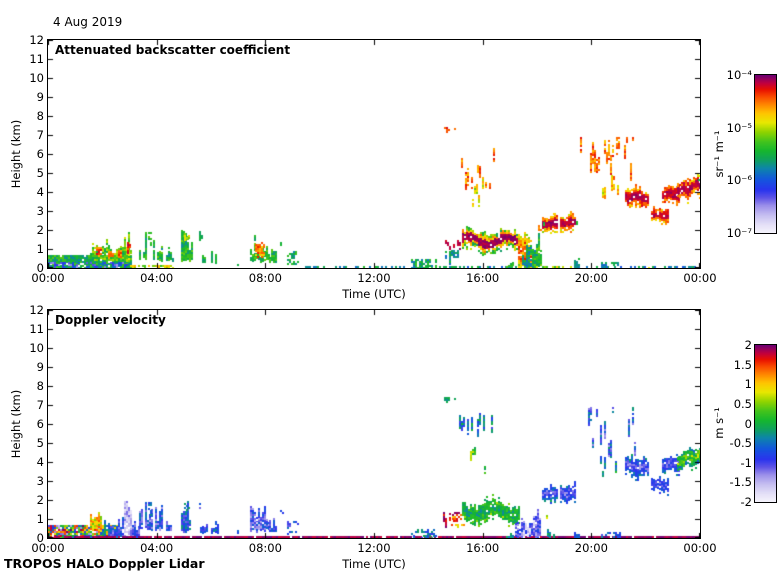 This screenshot has width=780, height=580. I want to click on backscatter-colorbar-gradient, so click(765, 154).